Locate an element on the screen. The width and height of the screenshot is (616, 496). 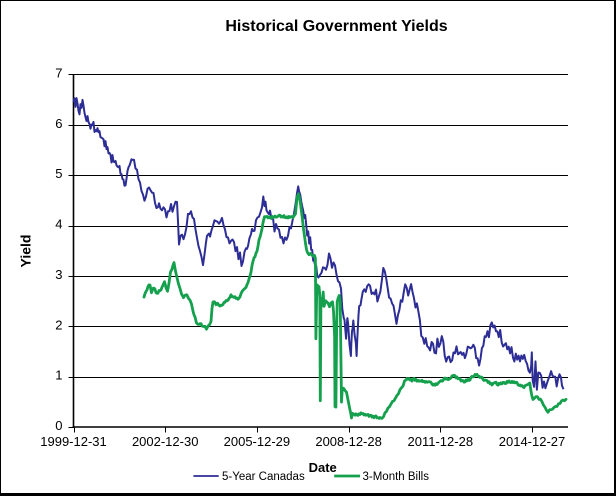
svg-text: Yield is located at coordinates (26, 251).